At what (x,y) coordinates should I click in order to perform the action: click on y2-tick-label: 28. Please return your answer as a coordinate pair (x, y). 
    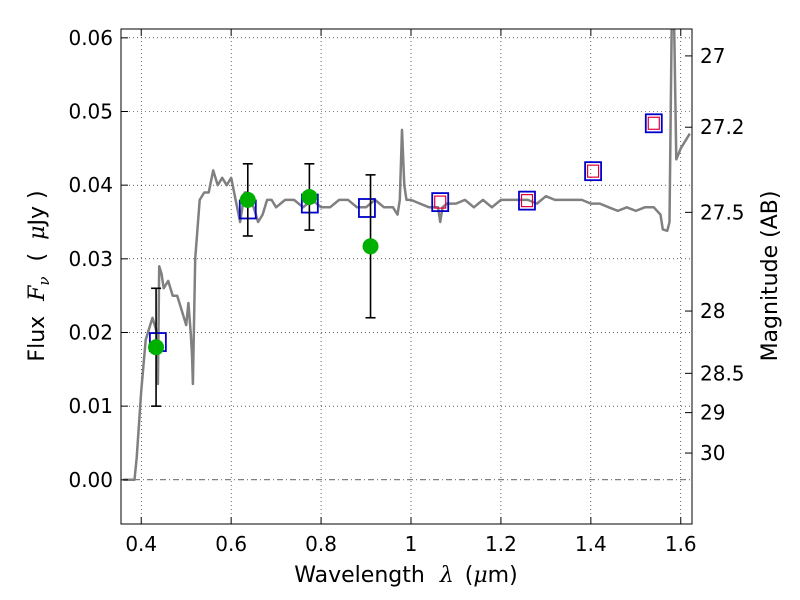
    Looking at the image, I should click on (712, 311).